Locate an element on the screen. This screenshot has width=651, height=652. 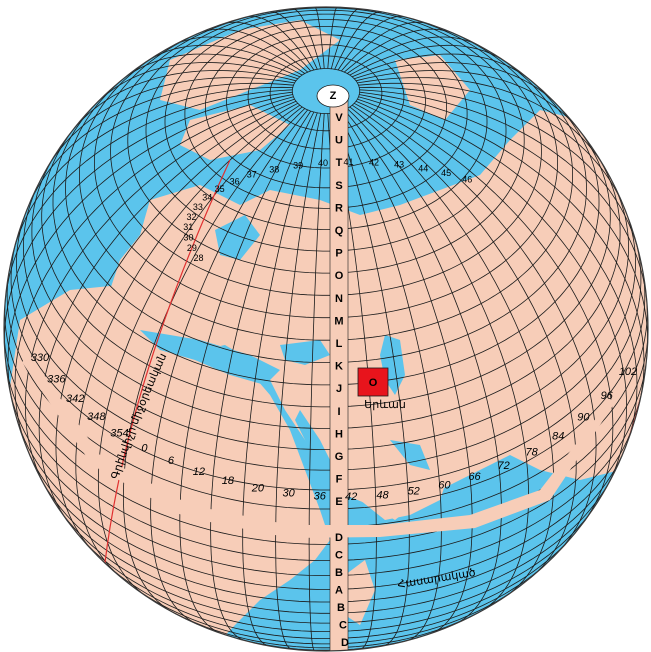
band-letter: U is located at coordinates (339, 141).